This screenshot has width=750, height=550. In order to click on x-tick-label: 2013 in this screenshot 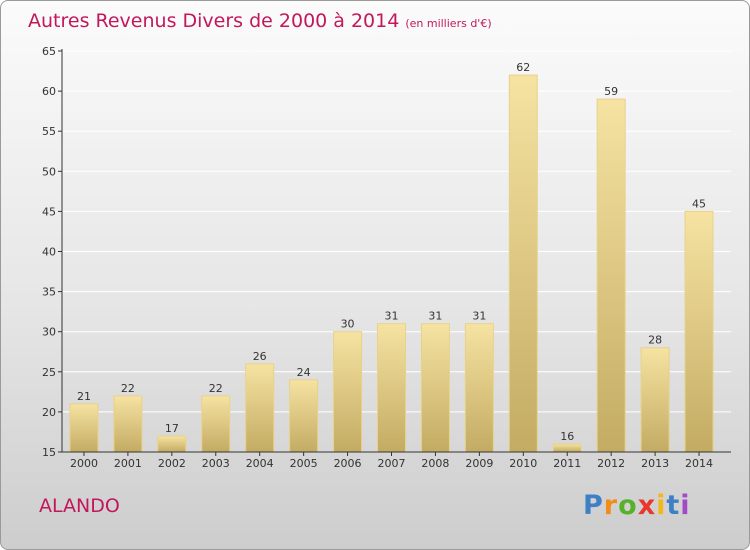, I will do `click(655, 463)`.